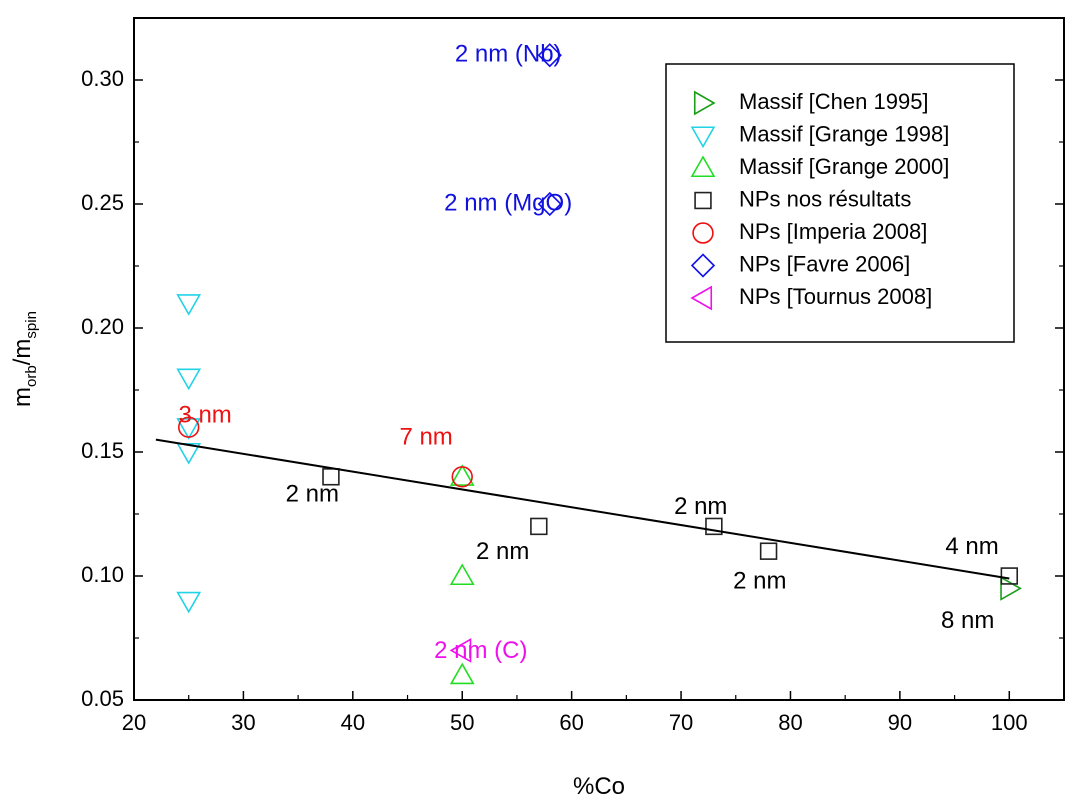 The image size is (1080, 809). Describe the element at coordinates (703, 200) in the screenshot. I see `legend-marker-nps-nos-resultats` at that location.